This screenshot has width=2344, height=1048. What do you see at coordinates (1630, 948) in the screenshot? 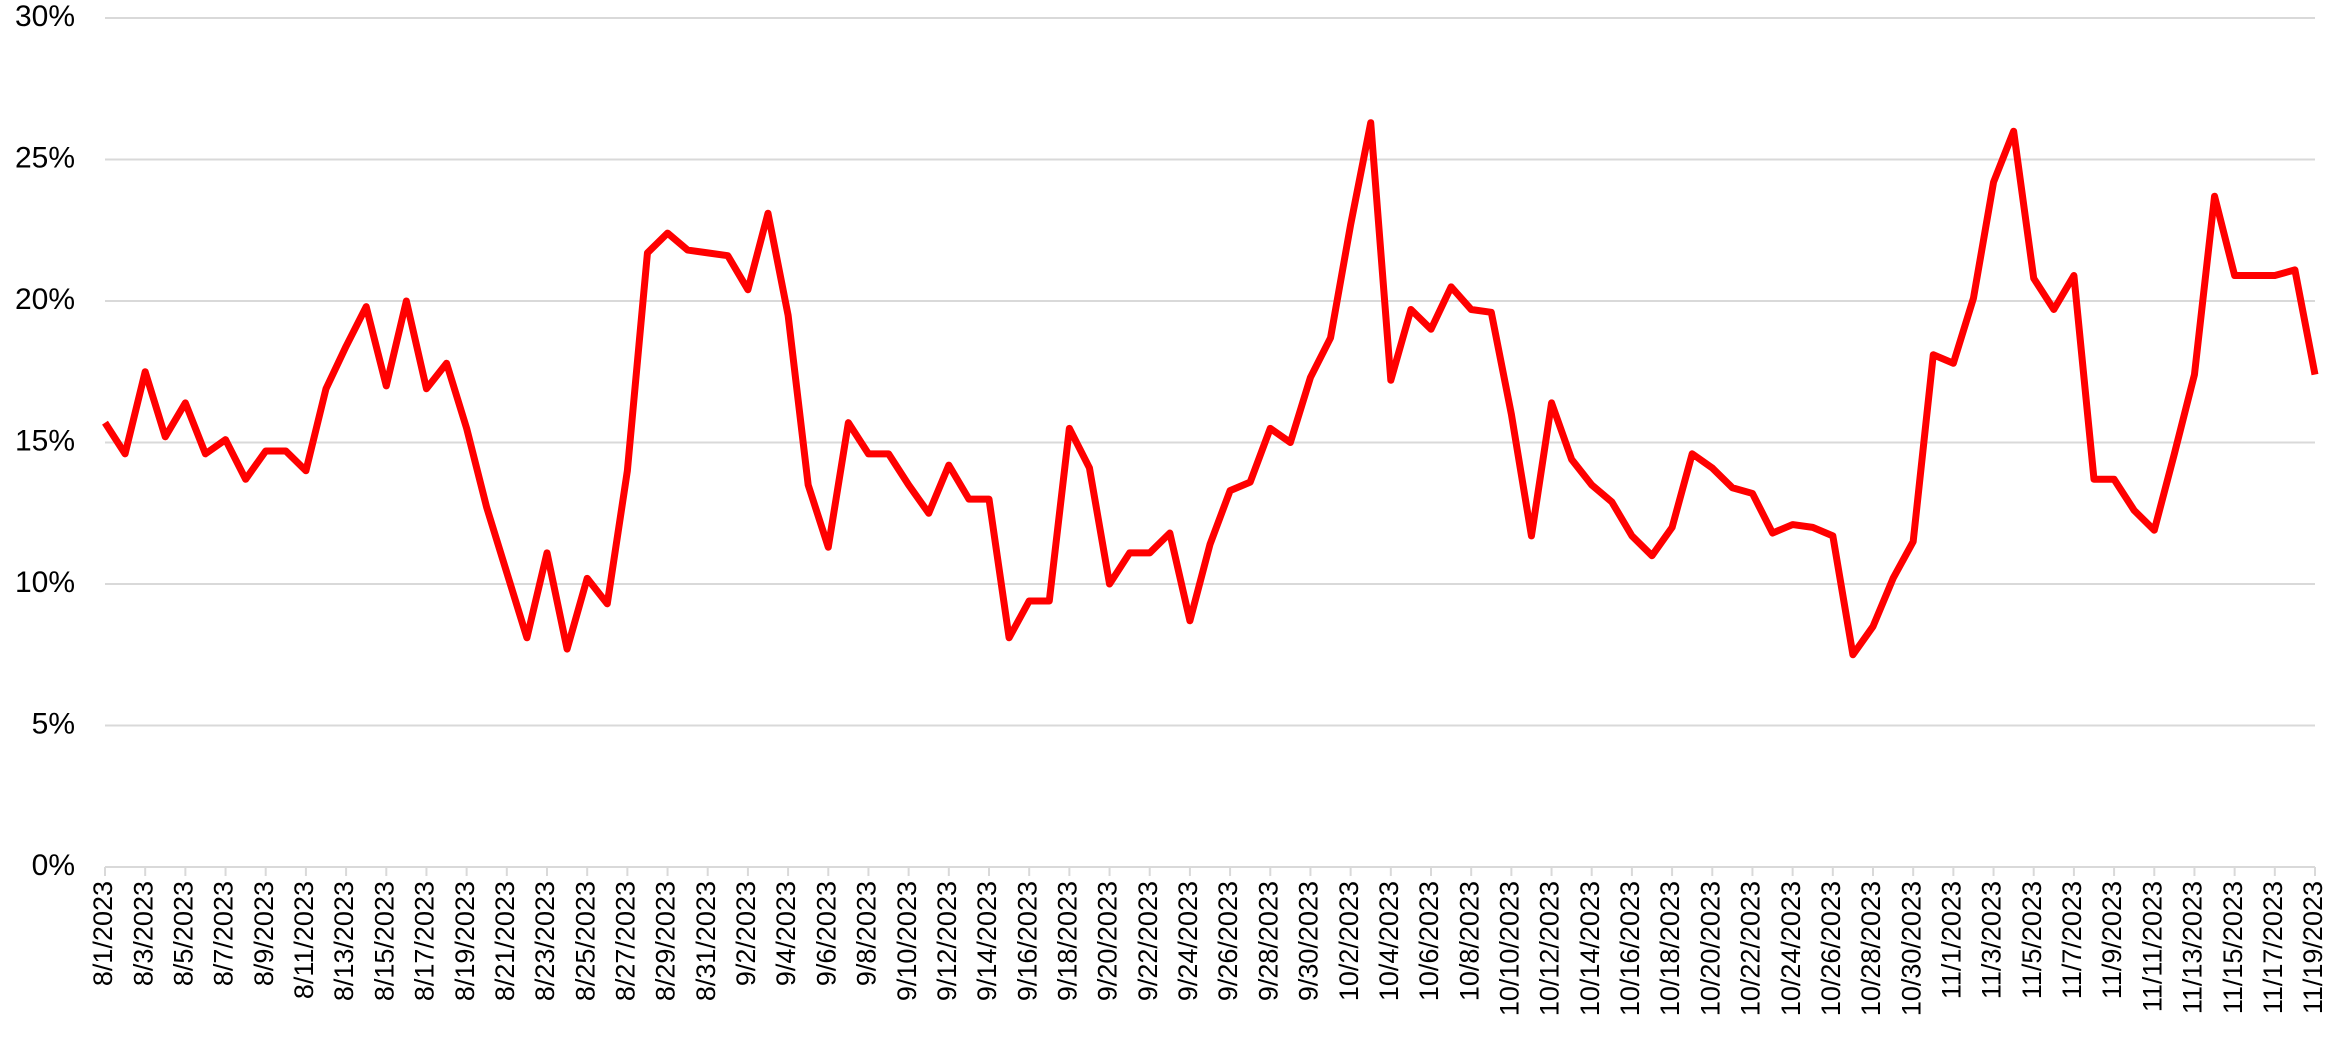
I see `x-tick-label: 10/16/2023` at bounding box center [1630, 948].